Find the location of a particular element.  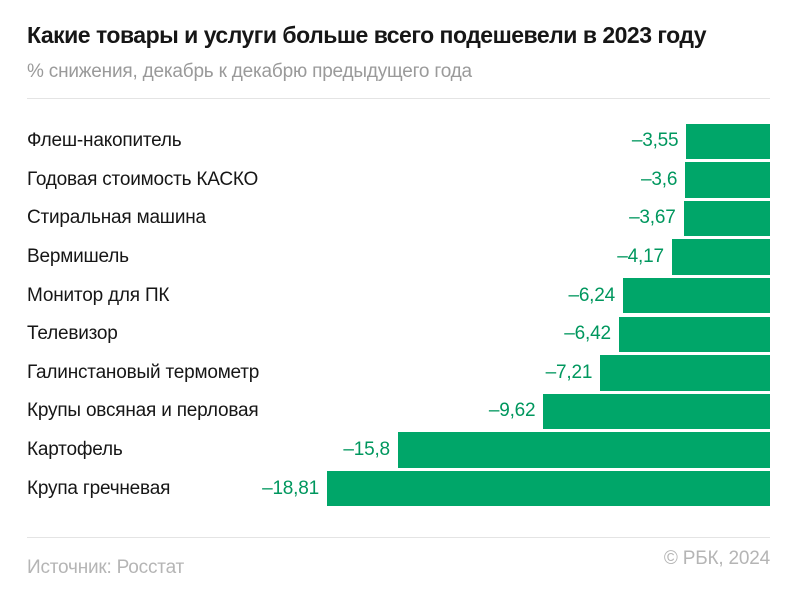

chart-row: Монитор для ПК –6,24 is located at coordinates (398, 295).